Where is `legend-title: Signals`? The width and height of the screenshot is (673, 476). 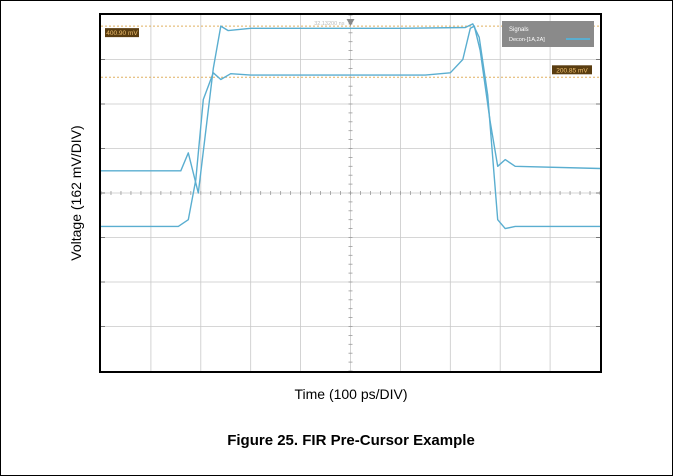 legend-title: Signals is located at coordinates (519, 30).